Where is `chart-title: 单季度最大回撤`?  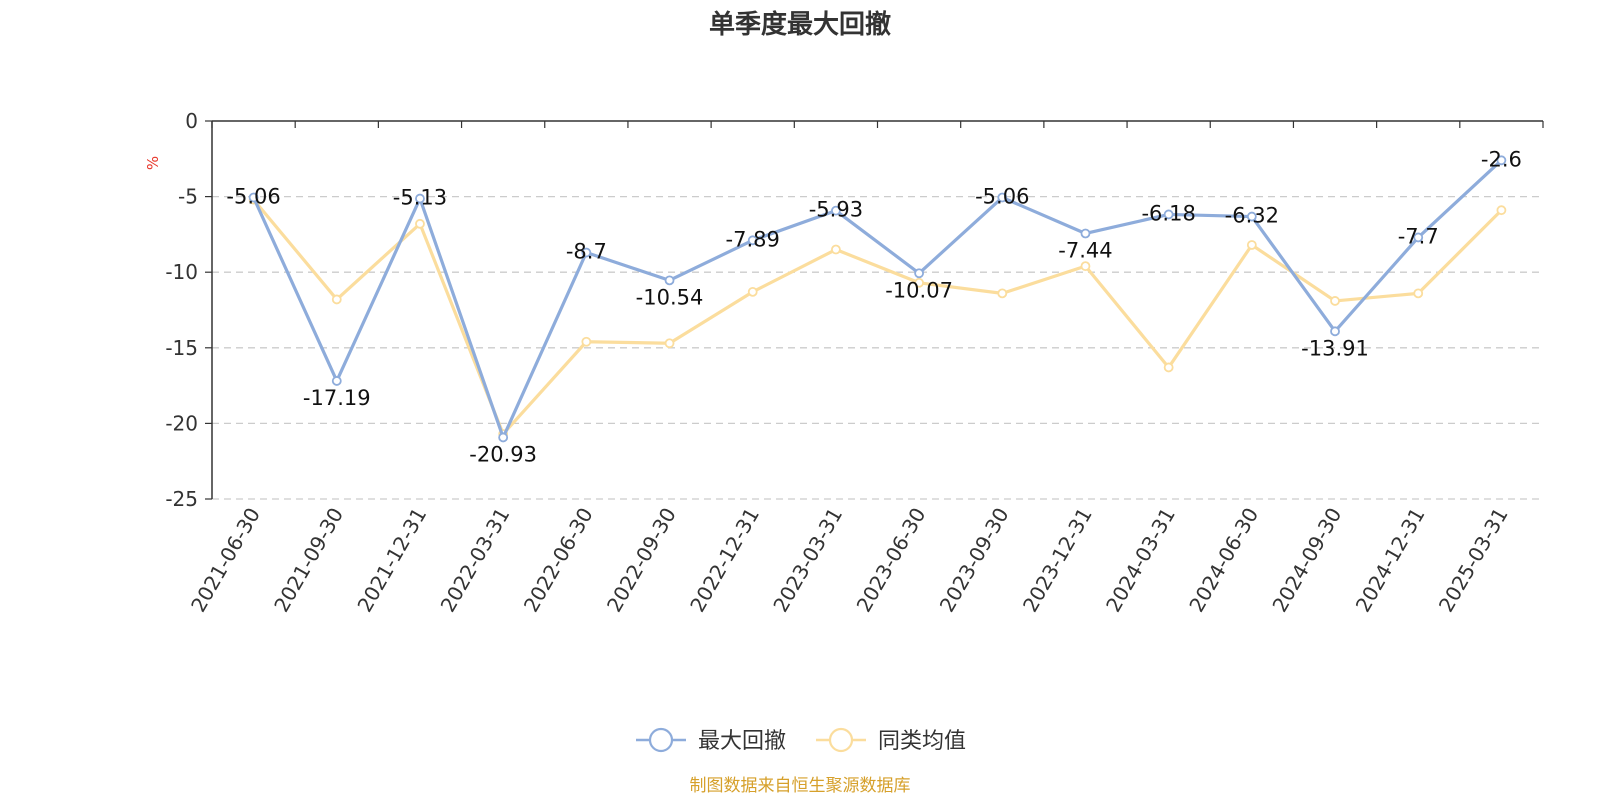 chart-title: 单季度最大回撤 is located at coordinates (800, 24).